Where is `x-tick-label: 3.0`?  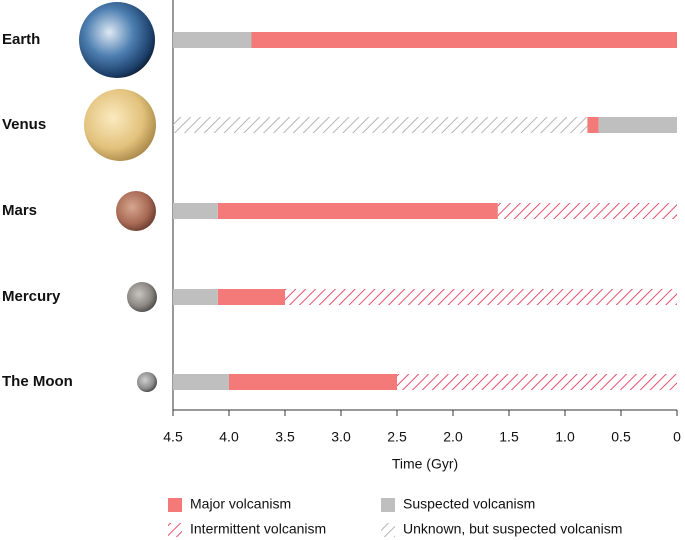 x-tick-label: 3.0 is located at coordinates (341, 437).